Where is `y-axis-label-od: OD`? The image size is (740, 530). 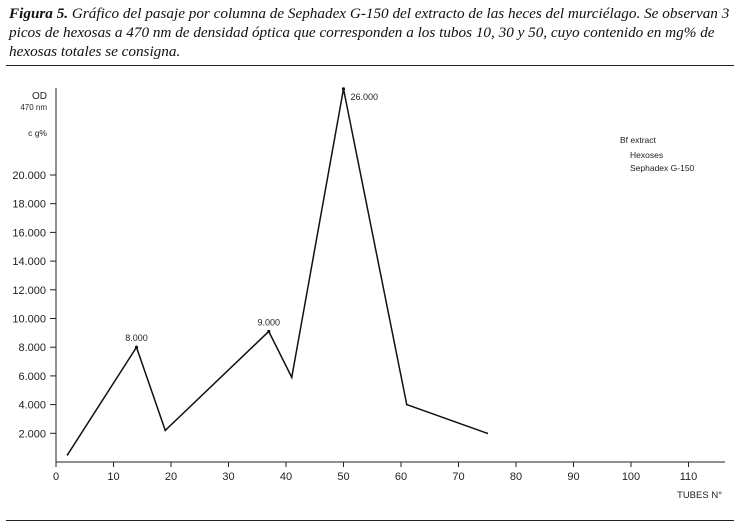 y-axis-label-od: OD is located at coordinates (39, 96).